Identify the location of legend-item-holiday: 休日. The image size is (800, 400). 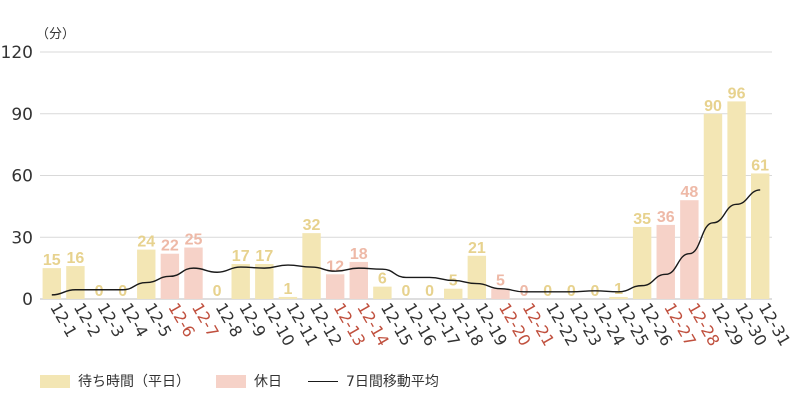
(249, 381).